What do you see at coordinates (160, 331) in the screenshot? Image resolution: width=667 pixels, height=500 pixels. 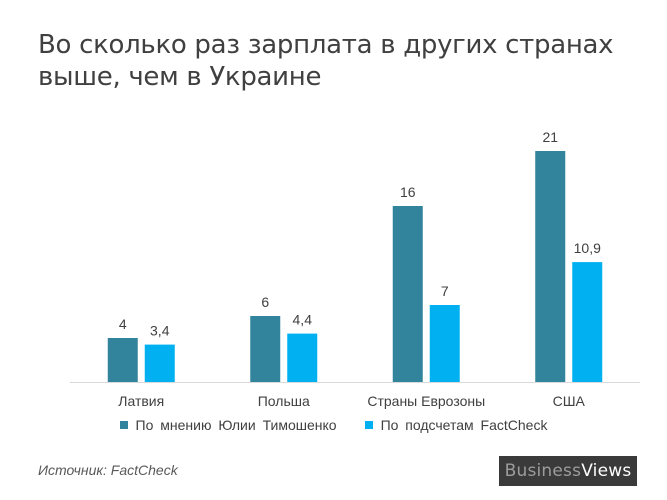 I see `data-label-2-1: 3,4` at bounding box center [160, 331].